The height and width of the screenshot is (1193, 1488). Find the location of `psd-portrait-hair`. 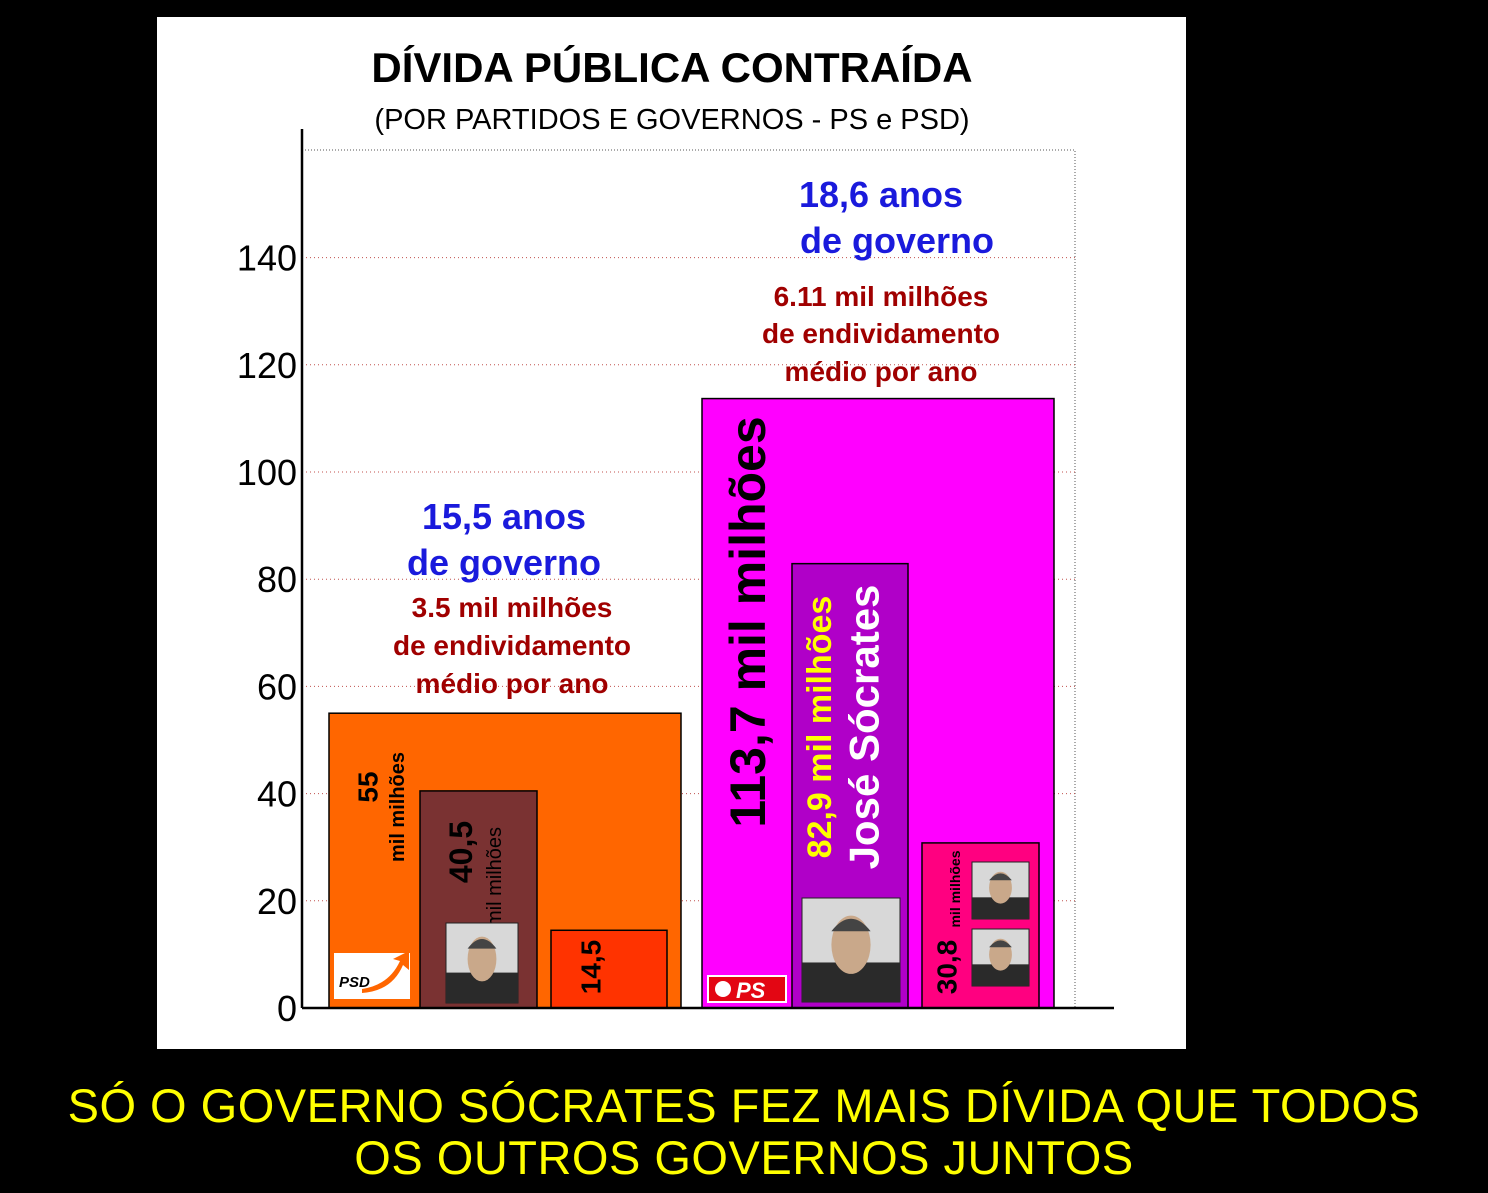

psd-portrait-hair is located at coordinates (482, 944).